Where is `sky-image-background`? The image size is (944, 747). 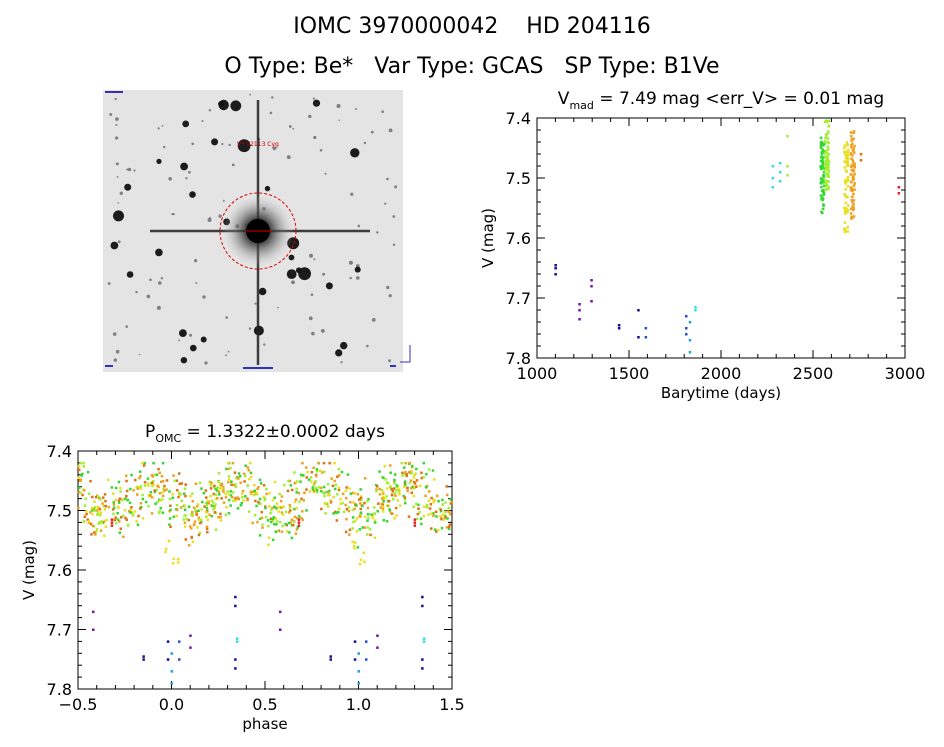 sky-image-background is located at coordinates (253, 231).